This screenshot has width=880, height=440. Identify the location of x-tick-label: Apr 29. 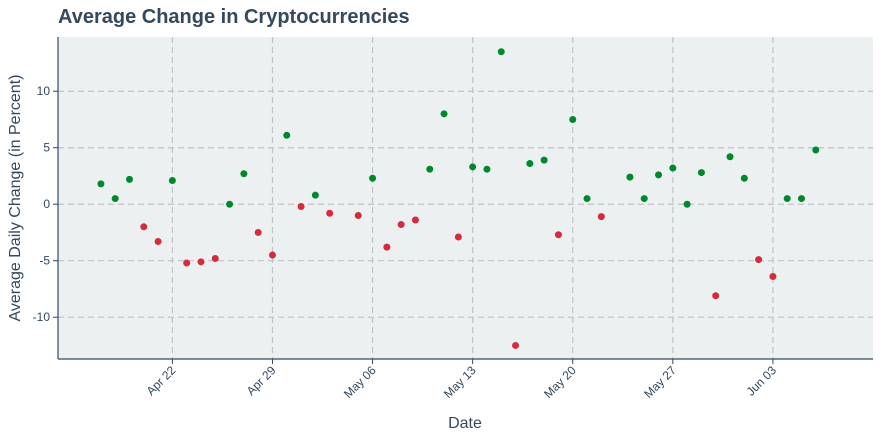
(261, 380).